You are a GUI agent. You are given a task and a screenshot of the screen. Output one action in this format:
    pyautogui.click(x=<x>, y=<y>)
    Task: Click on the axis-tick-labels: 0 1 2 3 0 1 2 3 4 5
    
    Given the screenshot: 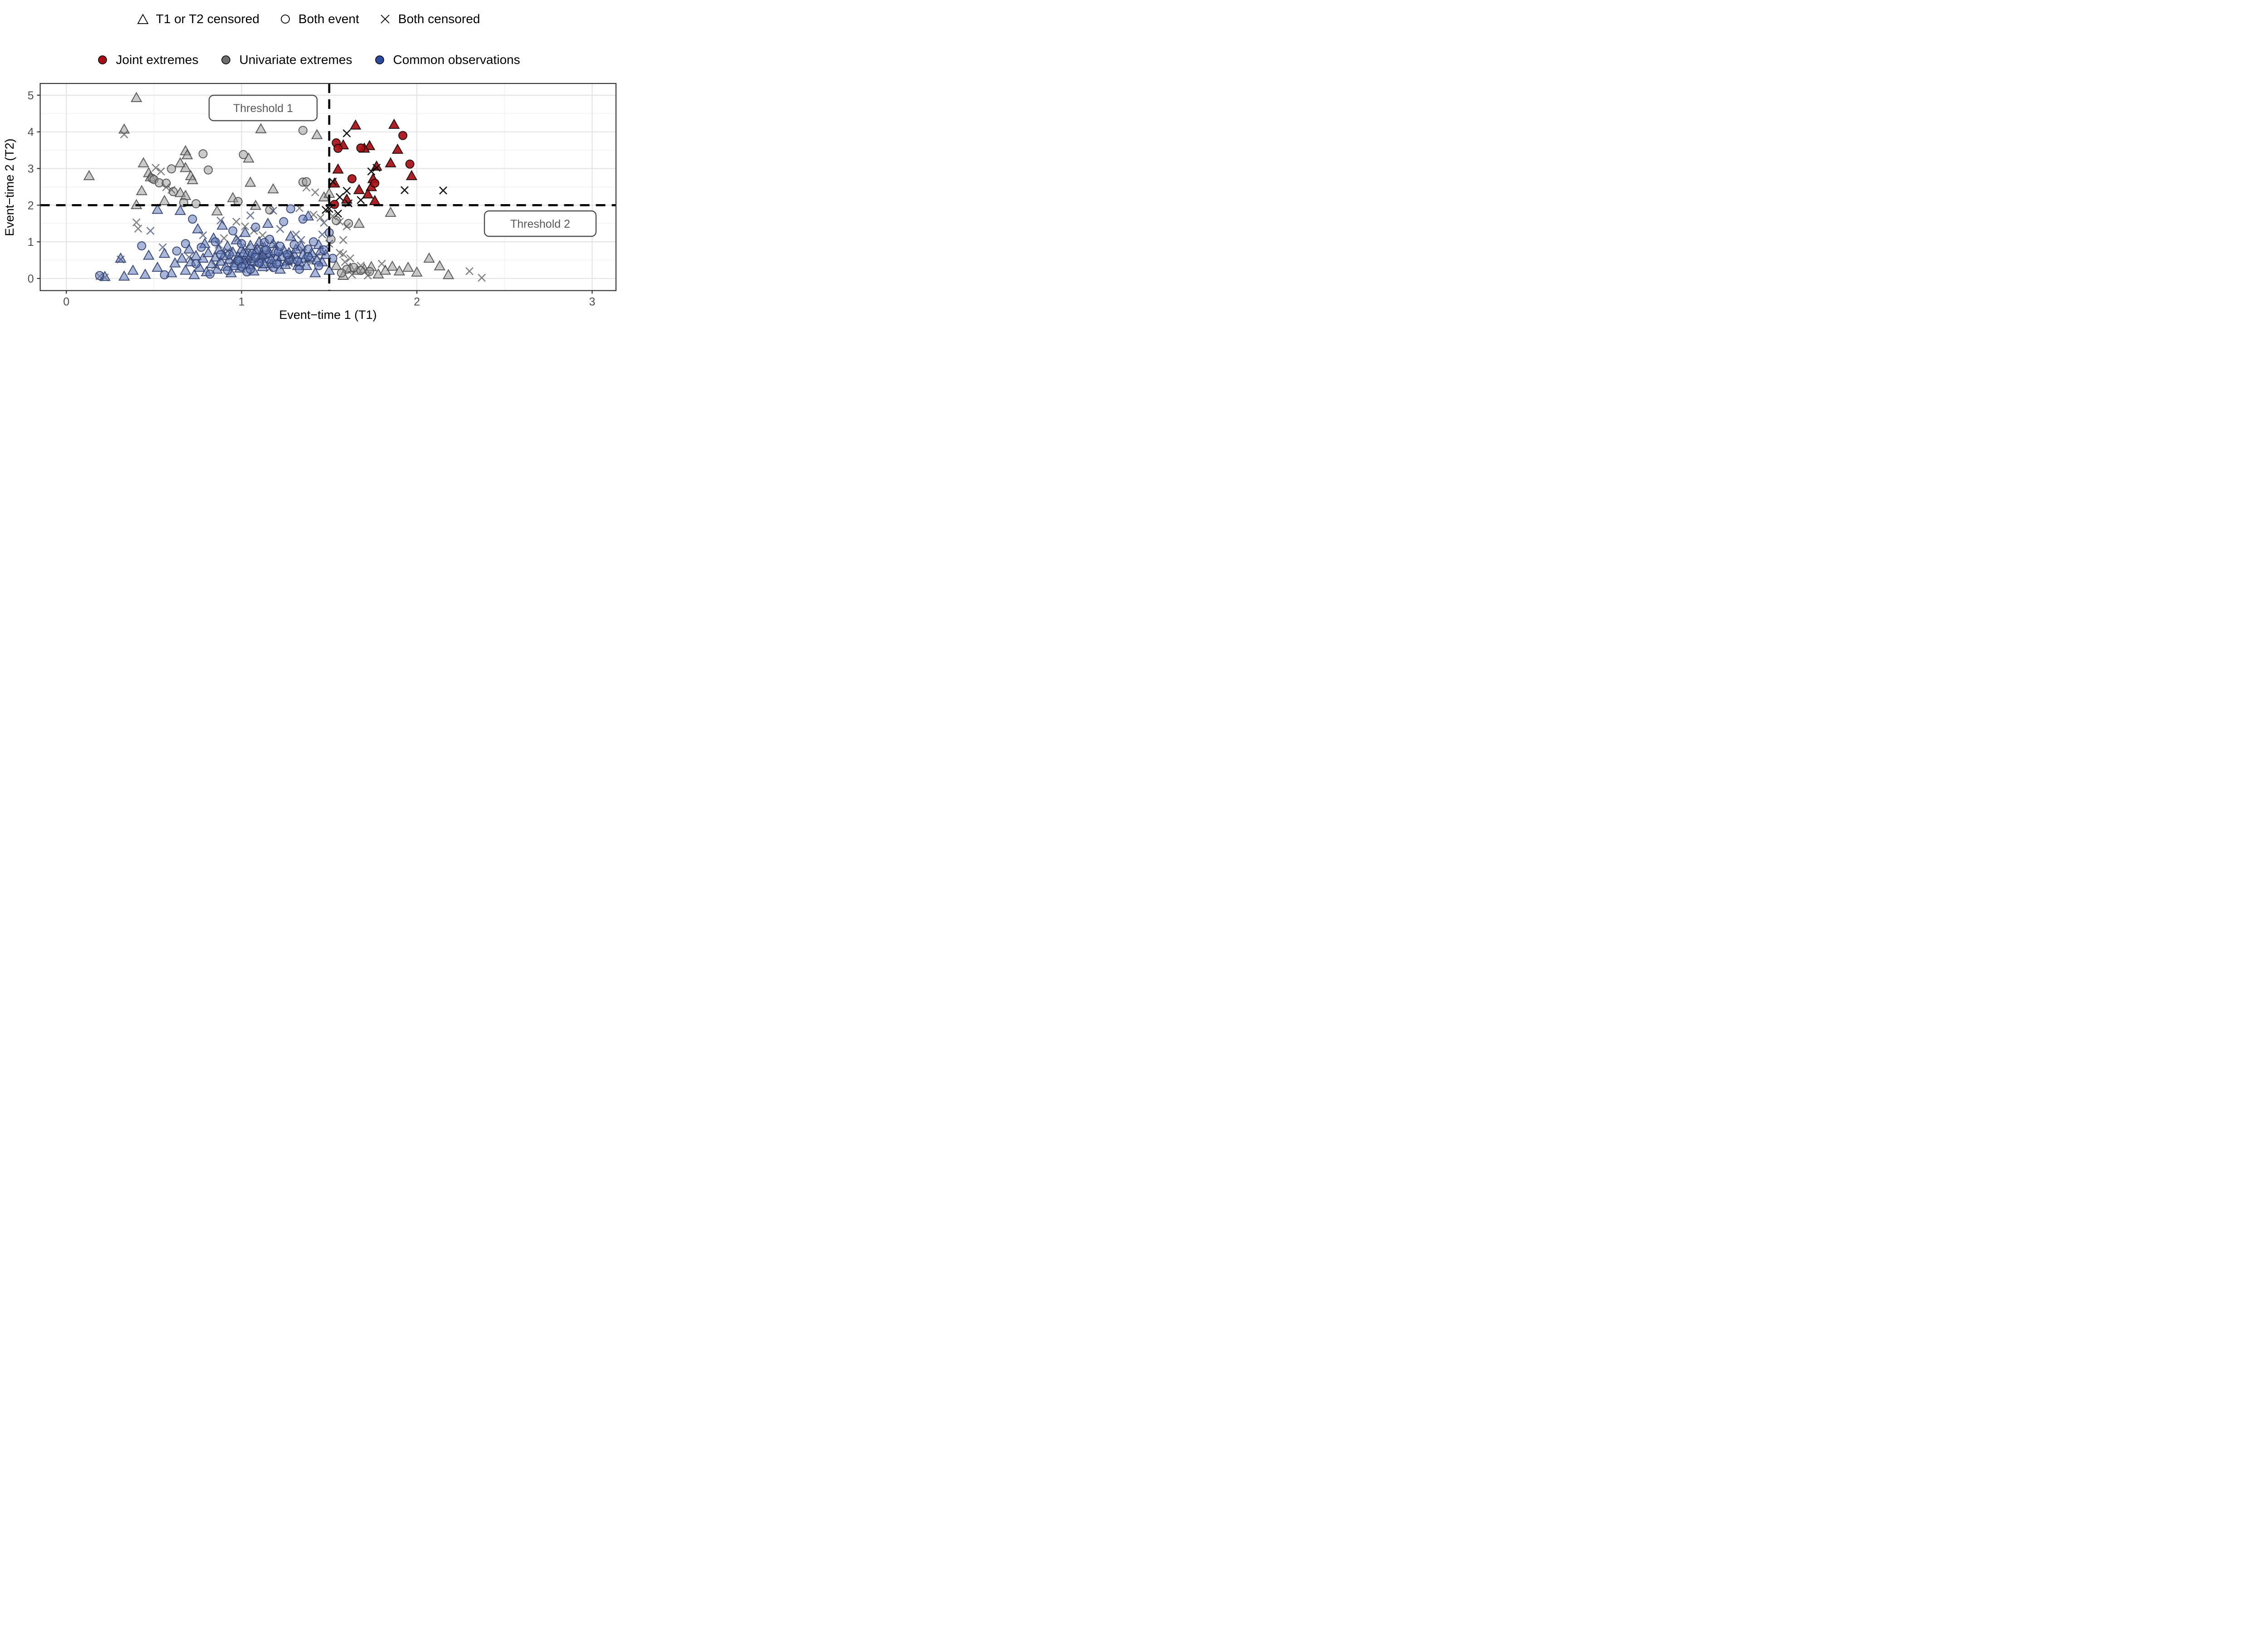 What is the action you would take?
    pyautogui.click(x=312, y=198)
    